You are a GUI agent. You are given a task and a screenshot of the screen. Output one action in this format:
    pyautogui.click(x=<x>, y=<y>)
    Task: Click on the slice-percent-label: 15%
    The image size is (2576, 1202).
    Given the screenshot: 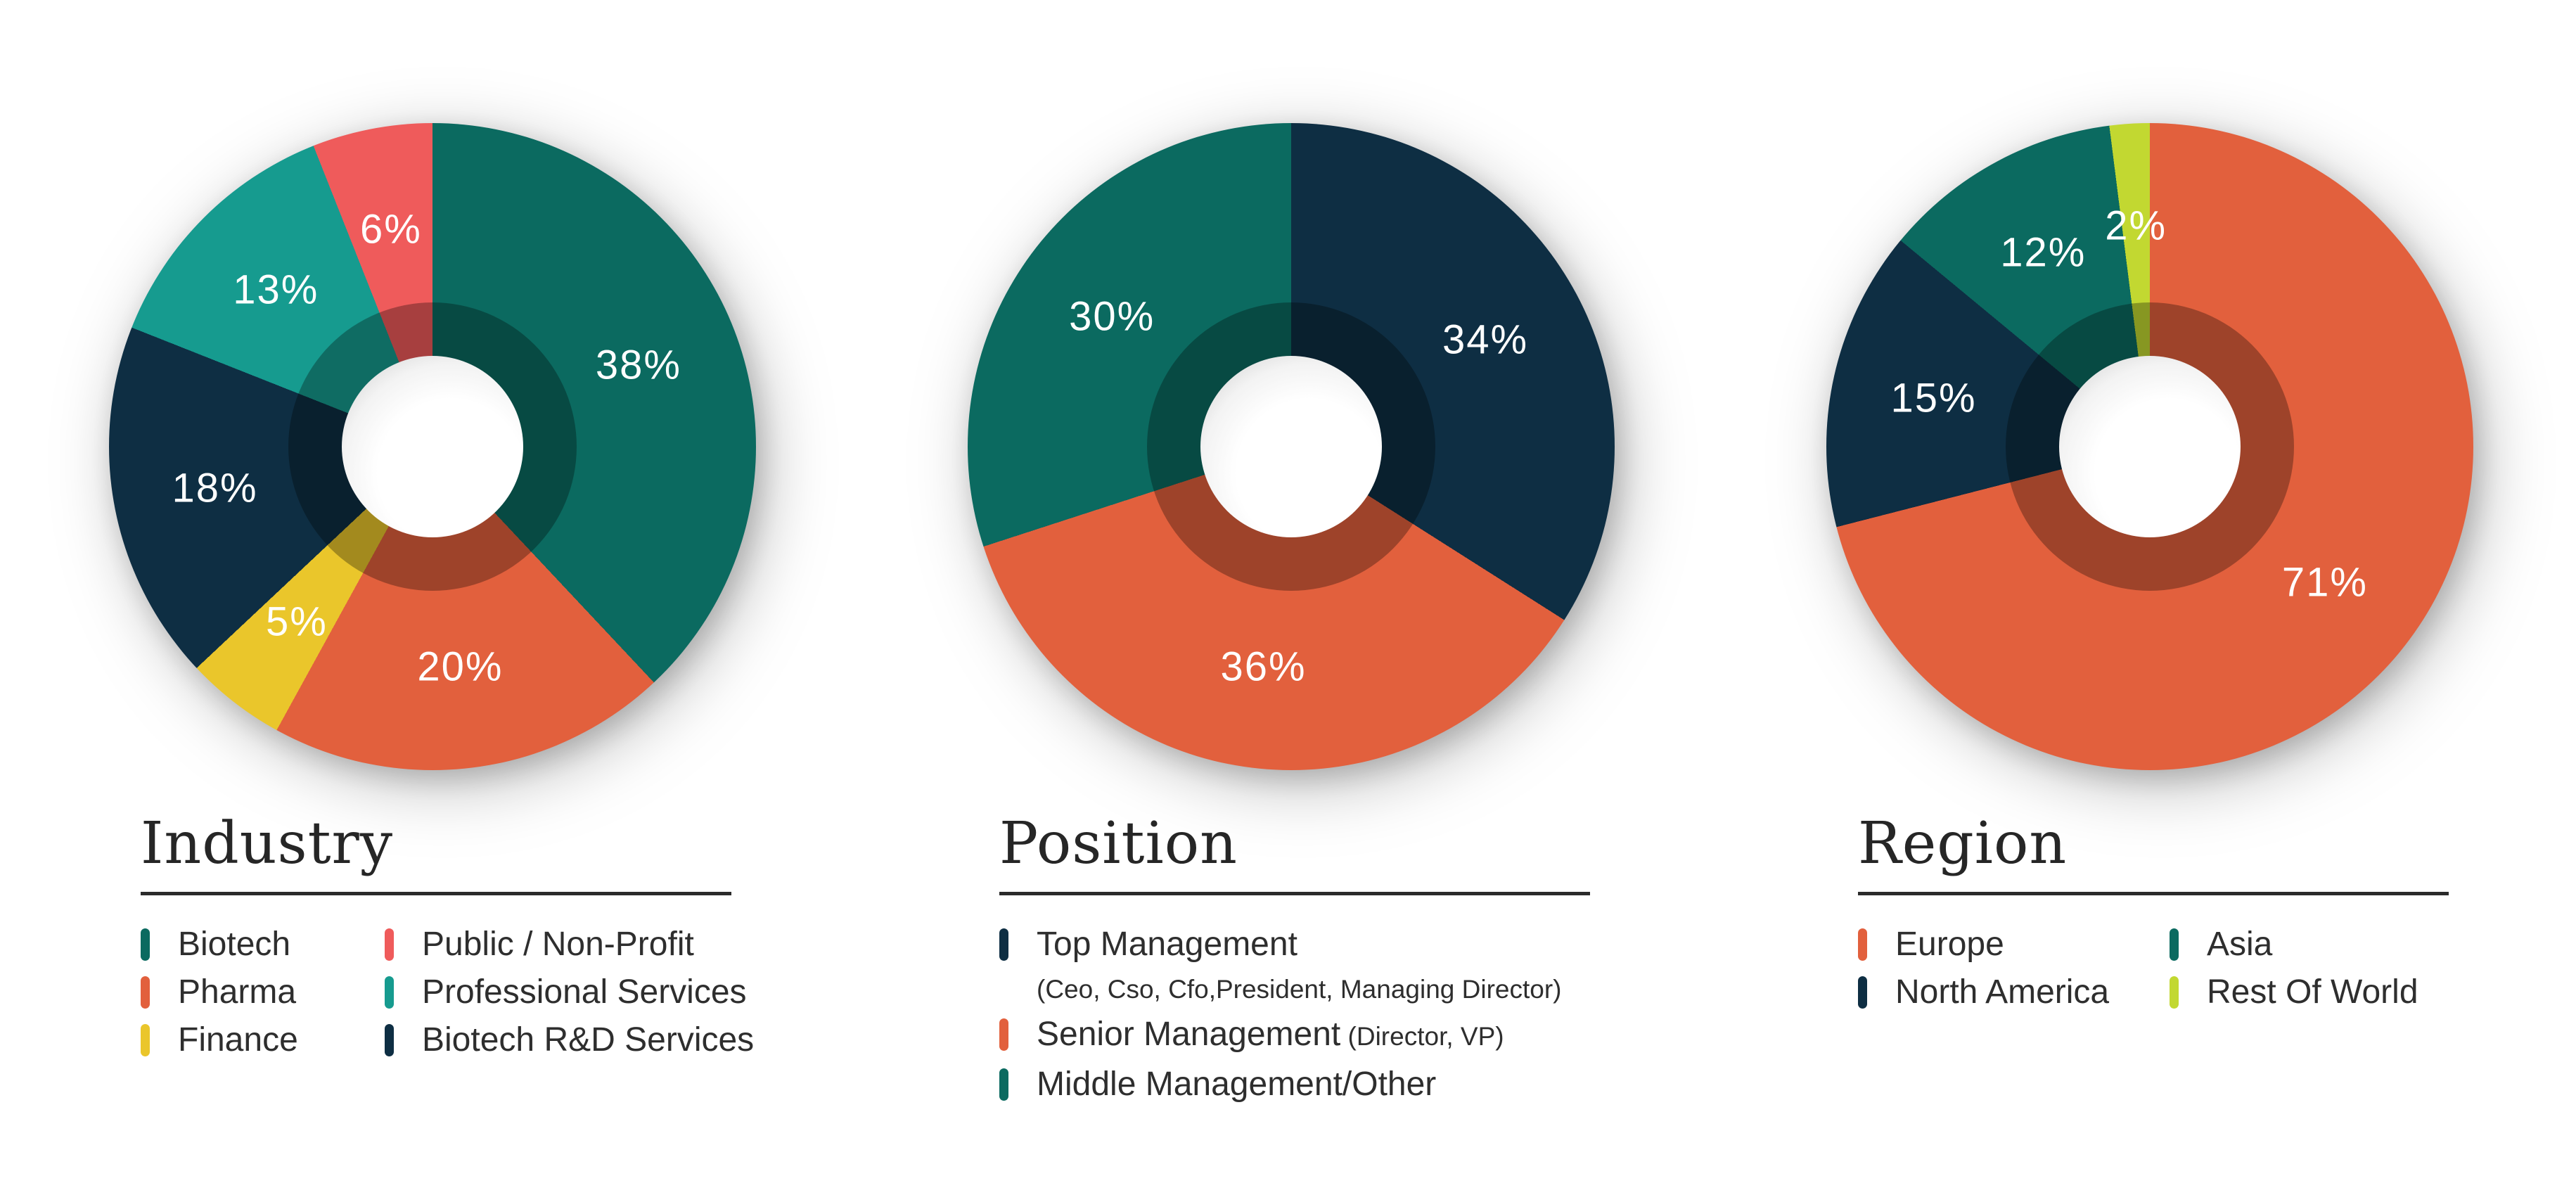 What is the action you would take?
    pyautogui.click(x=1933, y=398)
    